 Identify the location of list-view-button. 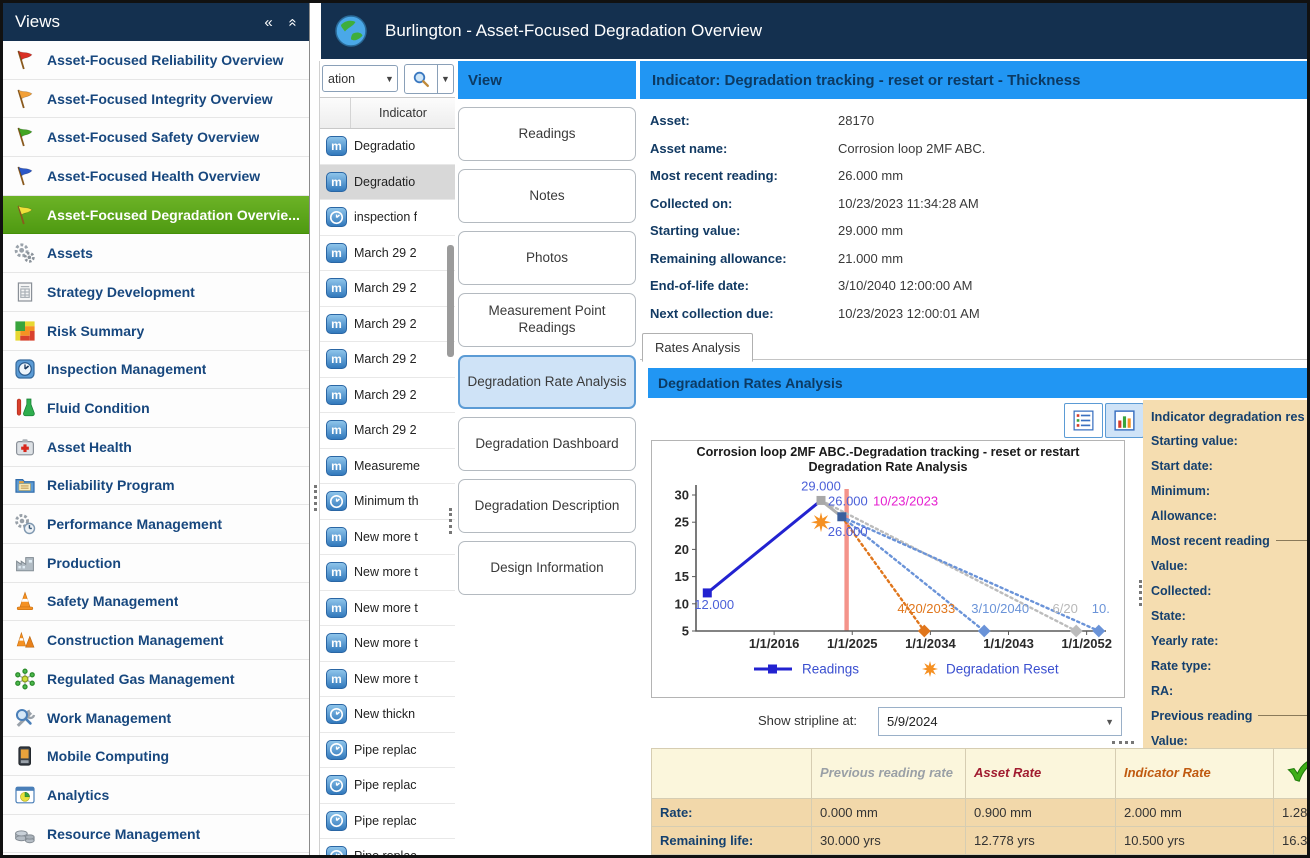
(1083, 420).